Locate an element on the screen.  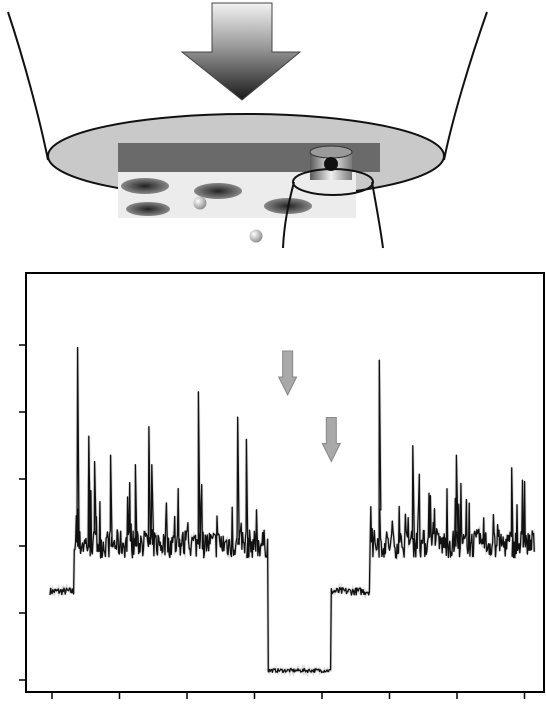
y-axis-ticks is located at coordinates (22, 512).